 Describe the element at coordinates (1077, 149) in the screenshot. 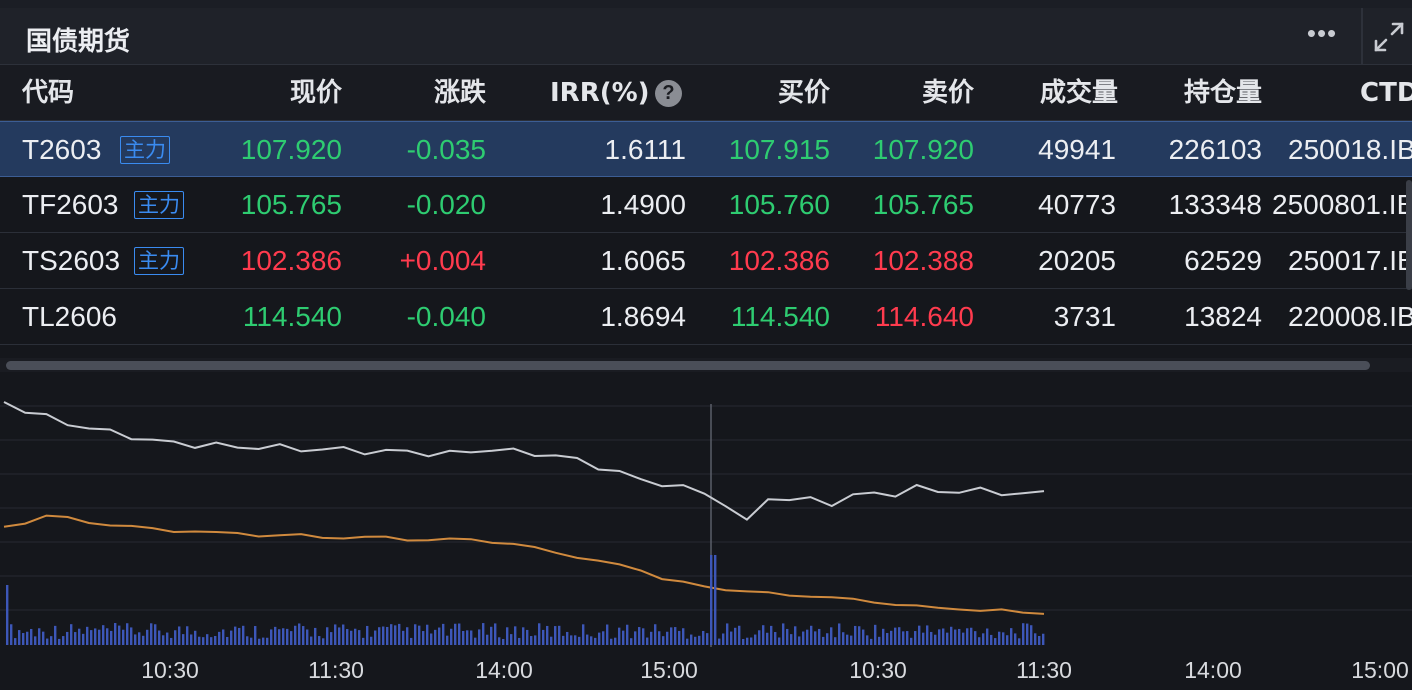

I see `row-volume: 49941` at that location.